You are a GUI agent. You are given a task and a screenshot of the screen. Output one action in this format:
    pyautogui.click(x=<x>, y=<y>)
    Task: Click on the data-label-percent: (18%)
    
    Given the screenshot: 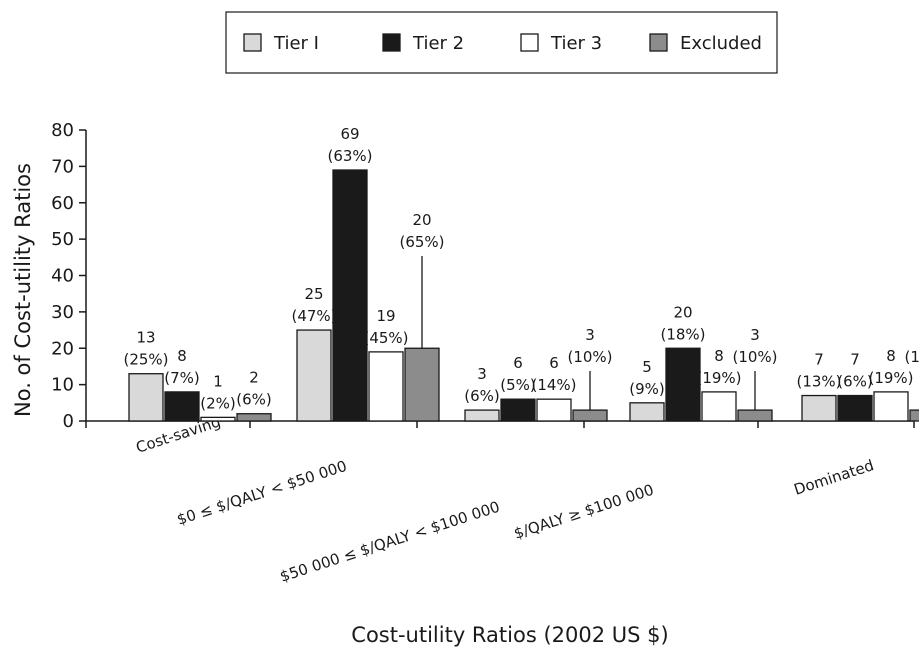 What is the action you would take?
    pyautogui.click(x=682, y=334)
    